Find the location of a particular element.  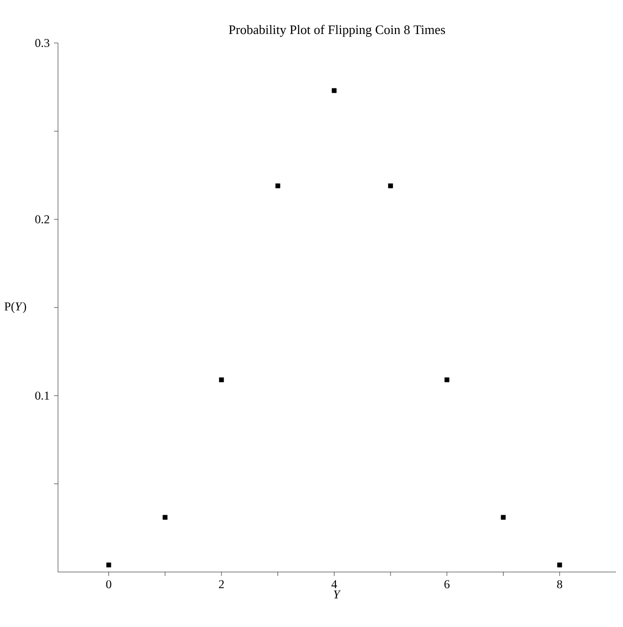

x-tick-label: 4 is located at coordinates (334, 584).